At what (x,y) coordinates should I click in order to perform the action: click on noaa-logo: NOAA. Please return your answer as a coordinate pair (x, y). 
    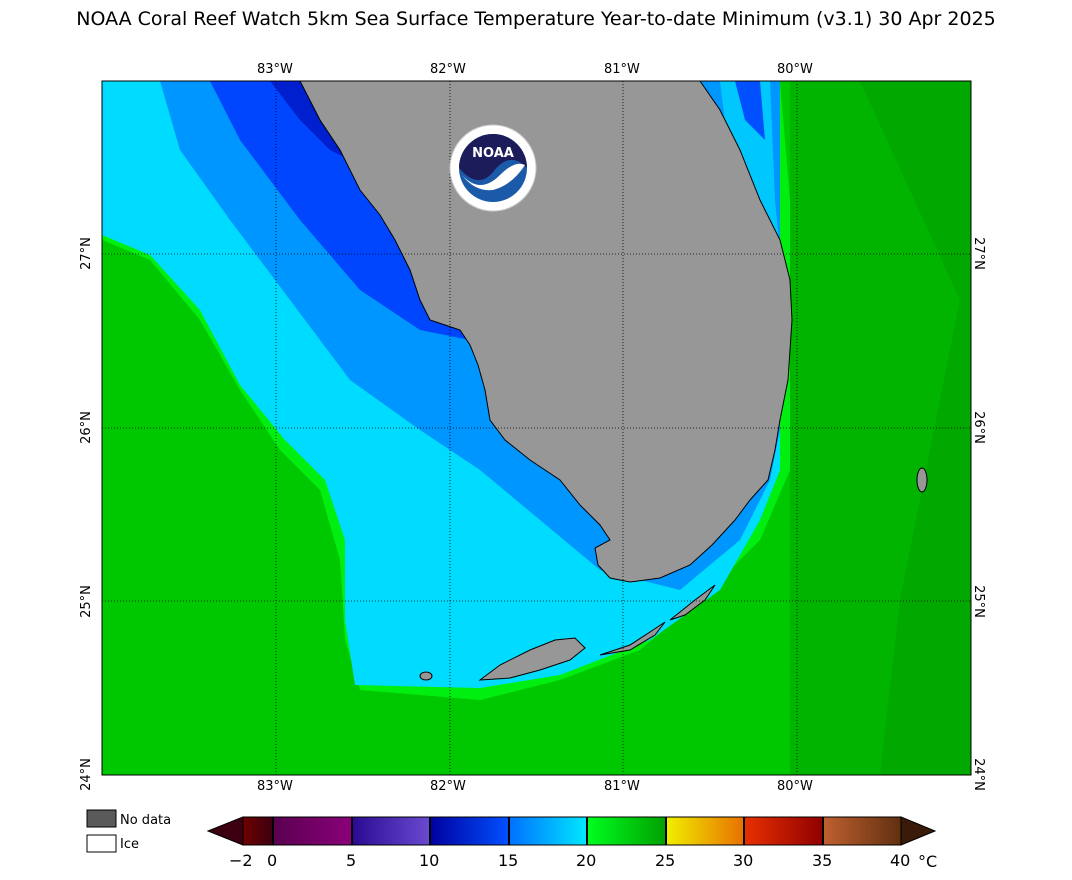
    Looking at the image, I should click on (493, 168).